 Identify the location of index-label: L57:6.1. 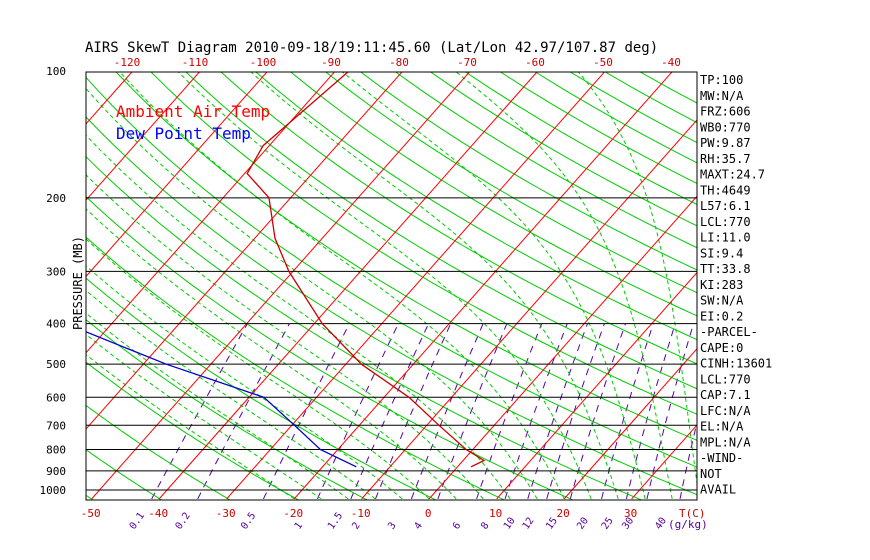
(725, 206).